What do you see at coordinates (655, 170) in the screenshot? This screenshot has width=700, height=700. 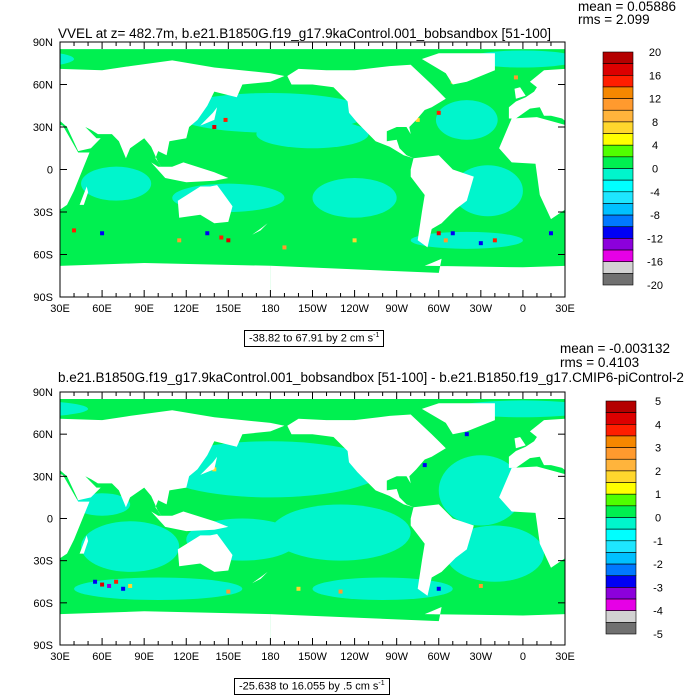 I see `colorbar-label: 0` at bounding box center [655, 170].